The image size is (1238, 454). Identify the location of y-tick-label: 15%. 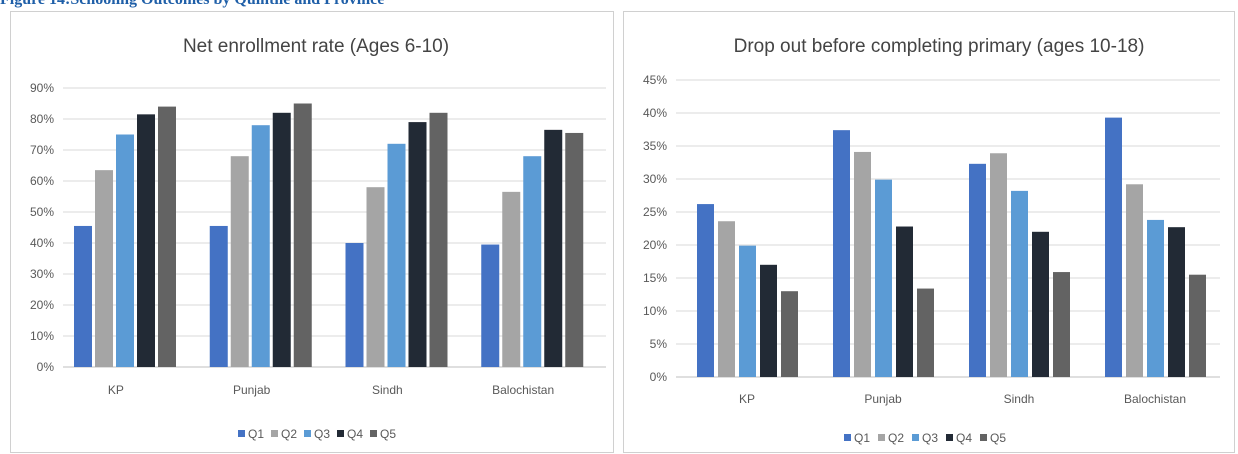
(655, 278).